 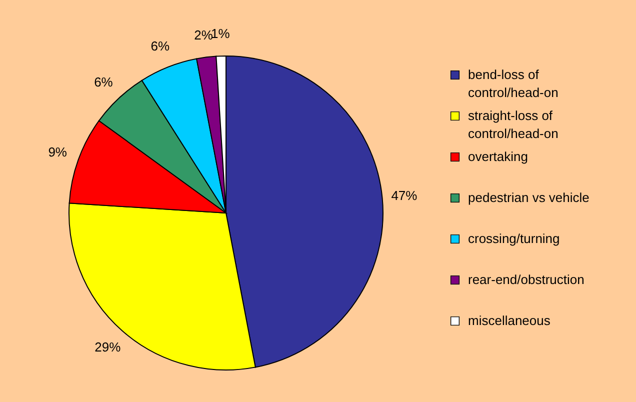 I want to click on data-label: 47%, so click(x=404, y=196).